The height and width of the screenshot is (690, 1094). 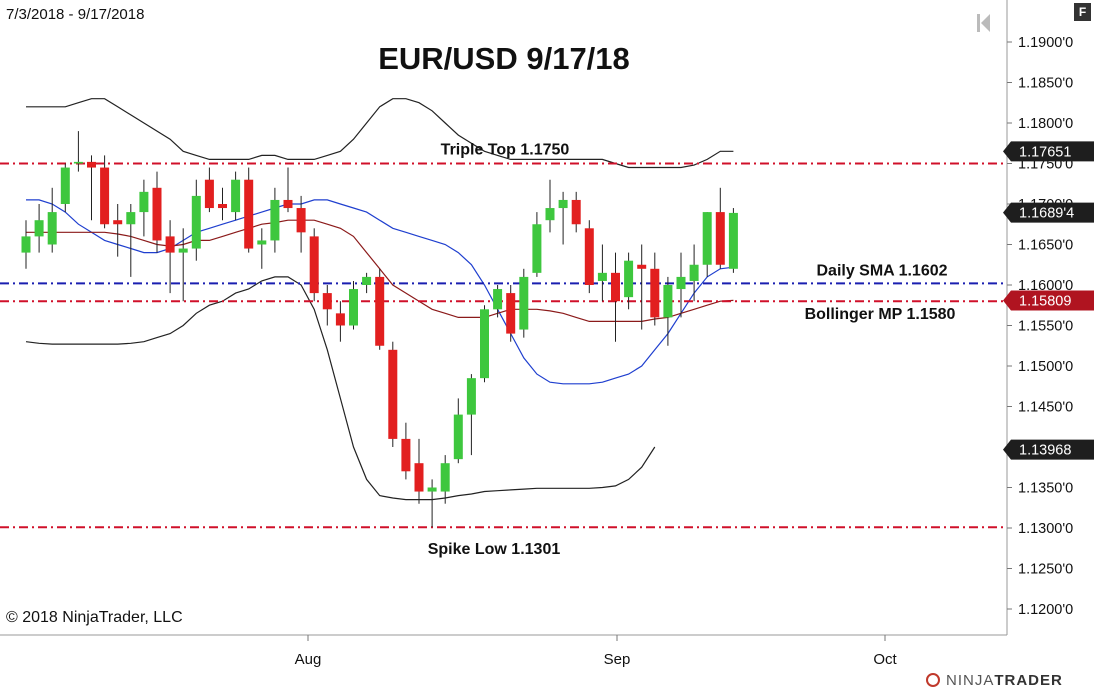 I want to click on y-tick-label: 1.1350'0, so click(x=1045, y=489).